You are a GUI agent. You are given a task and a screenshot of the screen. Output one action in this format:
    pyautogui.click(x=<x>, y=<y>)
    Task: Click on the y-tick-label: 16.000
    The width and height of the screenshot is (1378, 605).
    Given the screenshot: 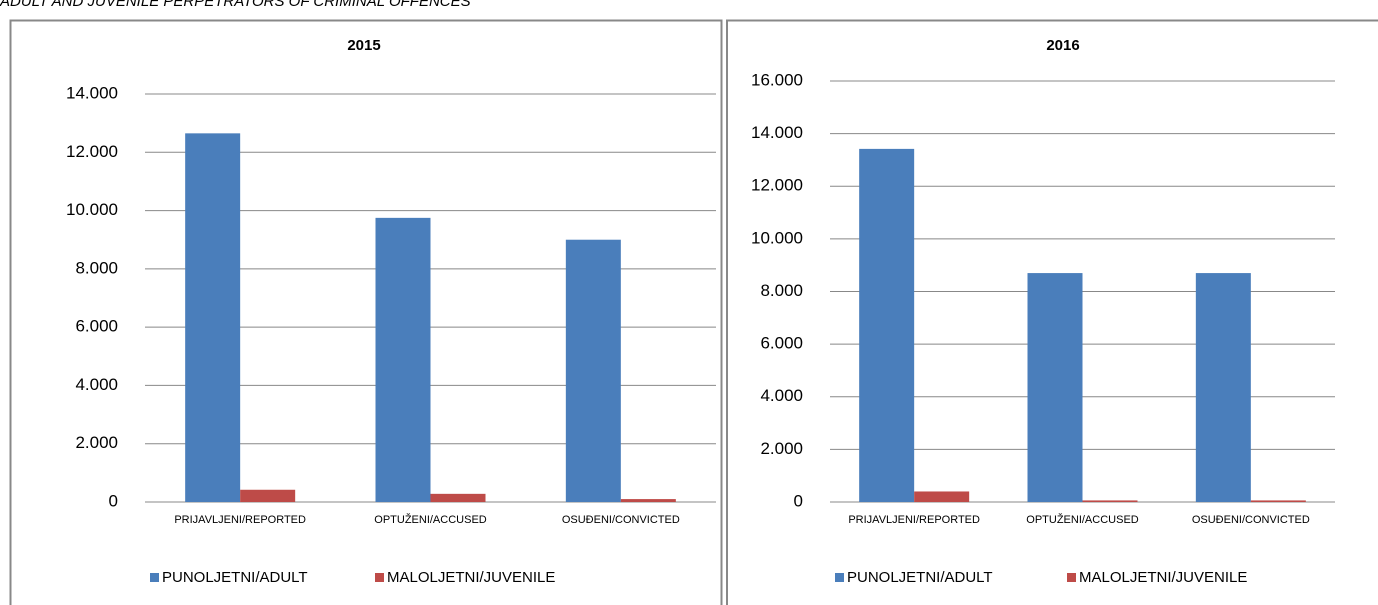 What is the action you would take?
    pyautogui.click(x=777, y=79)
    